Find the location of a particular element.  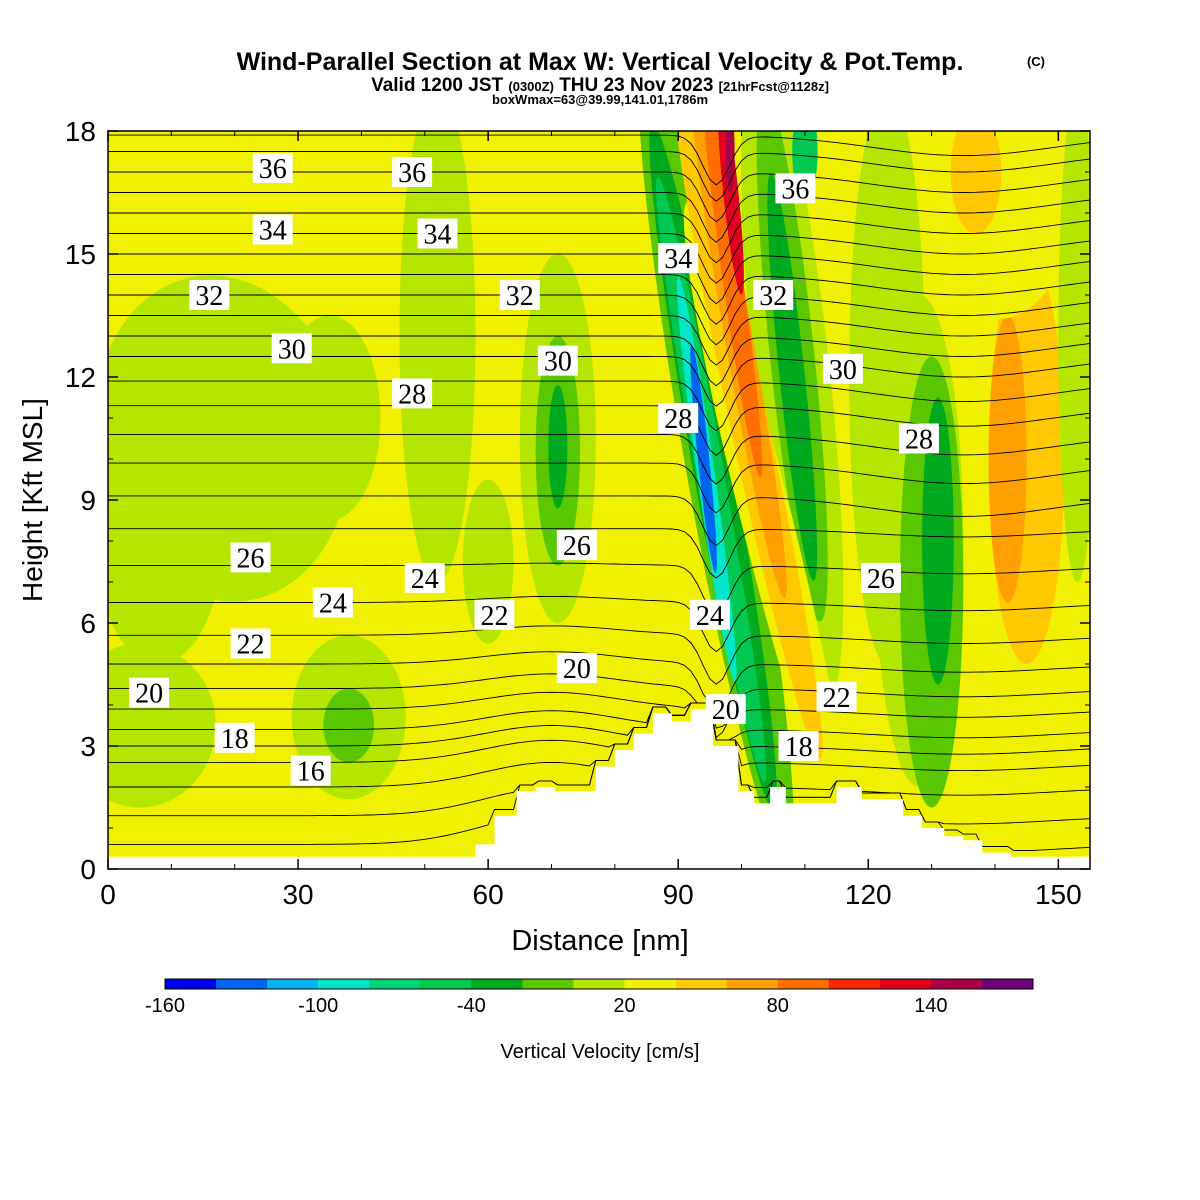

box-wmax-subtitle: boxWmax=63@39.99,141.01,1786m is located at coordinates (600, 99).